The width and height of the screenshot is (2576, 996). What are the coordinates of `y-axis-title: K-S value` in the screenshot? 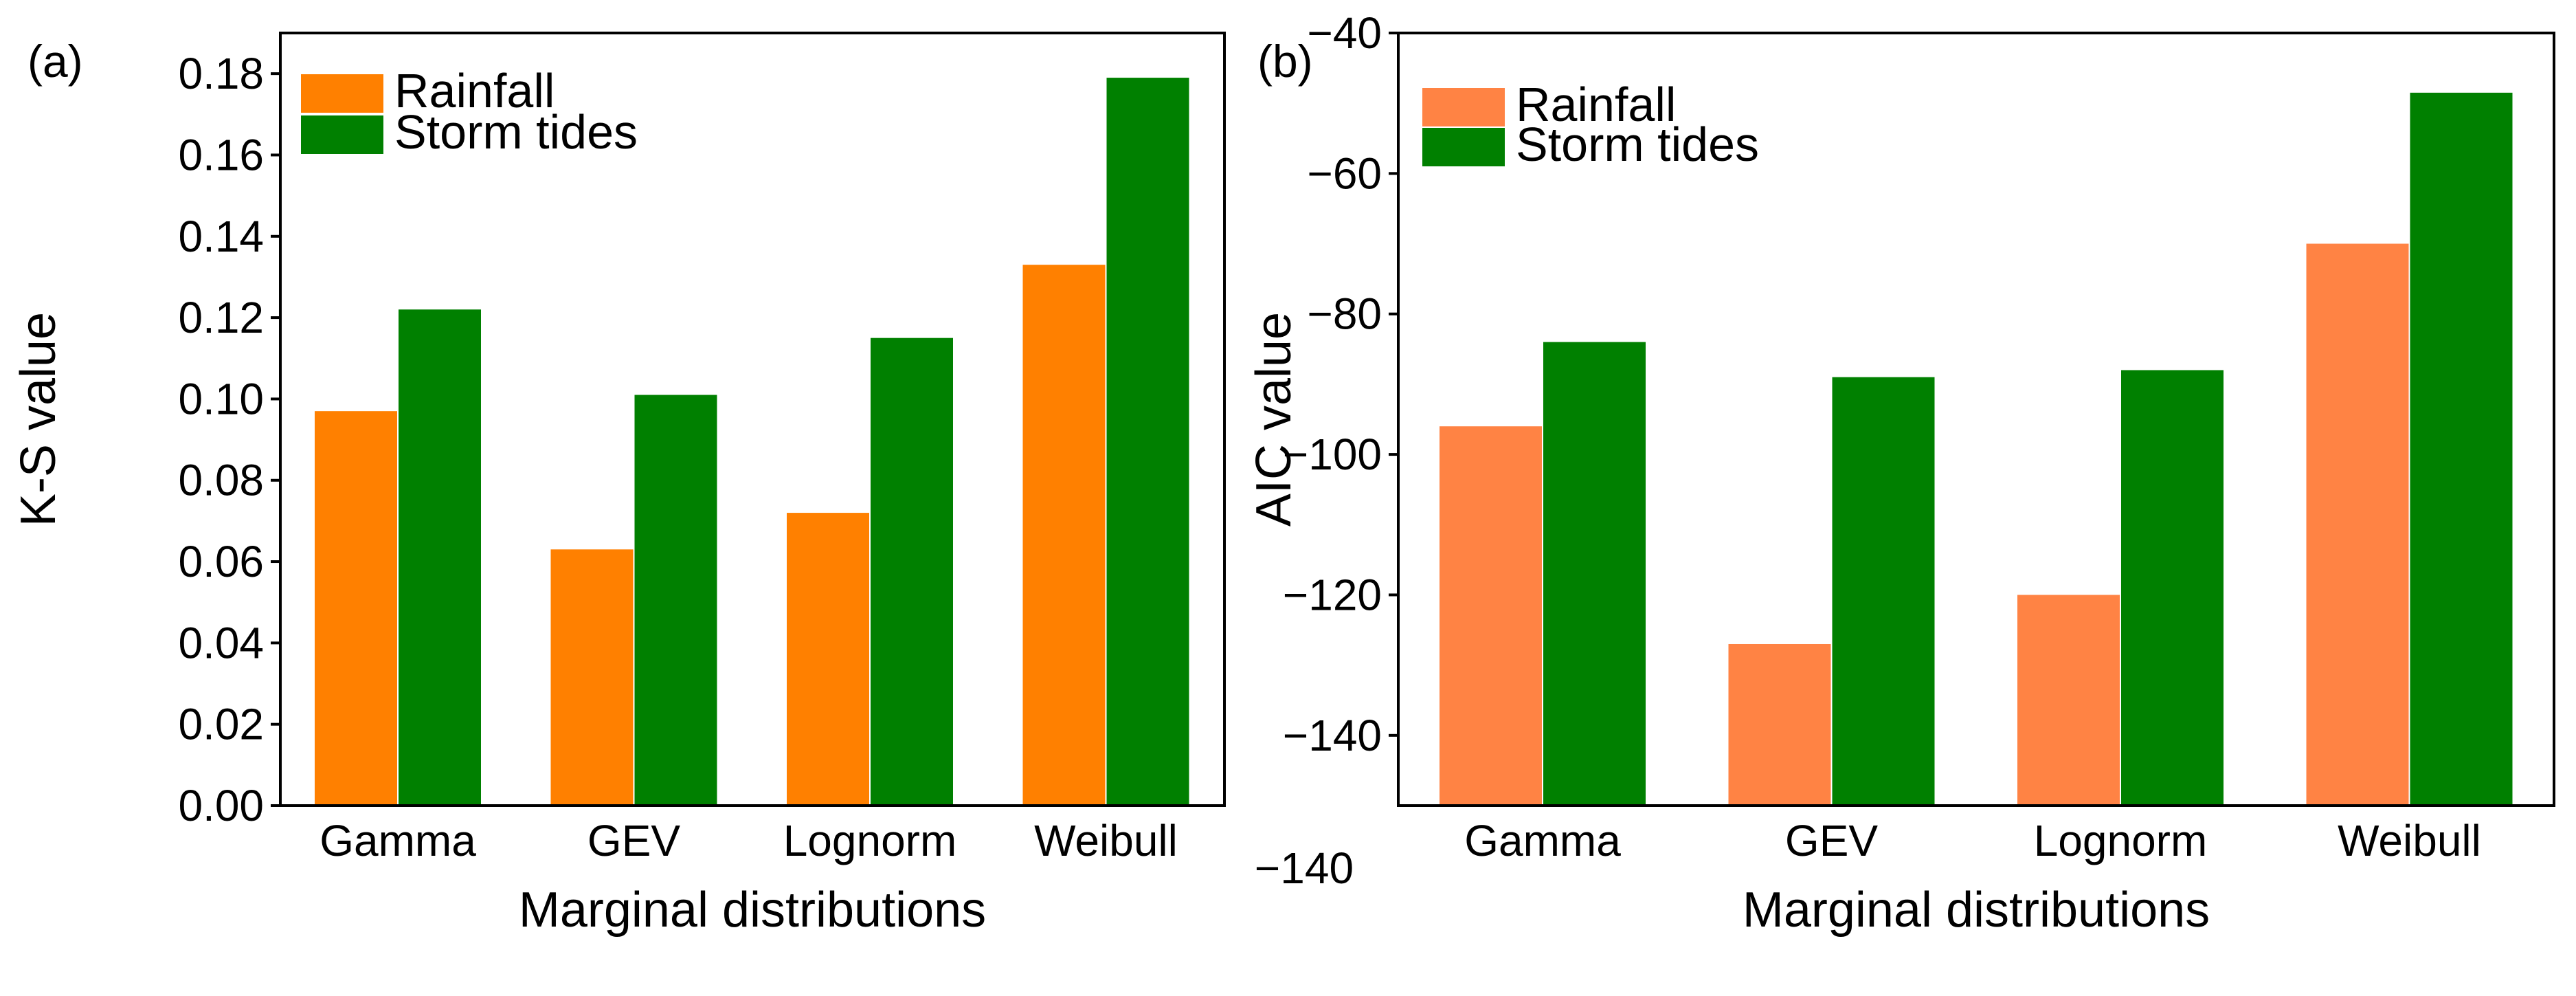 It's located at (38, 420).